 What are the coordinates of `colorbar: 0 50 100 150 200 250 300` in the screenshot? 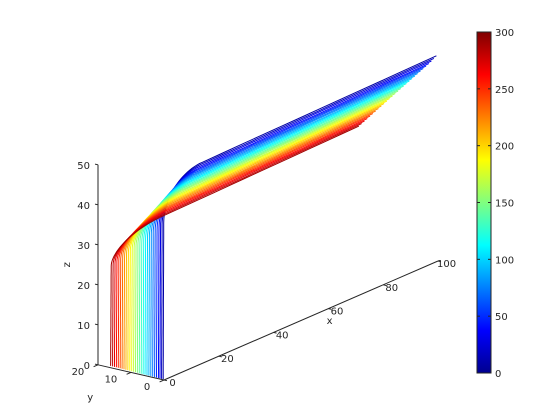 It's located at (495, 204).